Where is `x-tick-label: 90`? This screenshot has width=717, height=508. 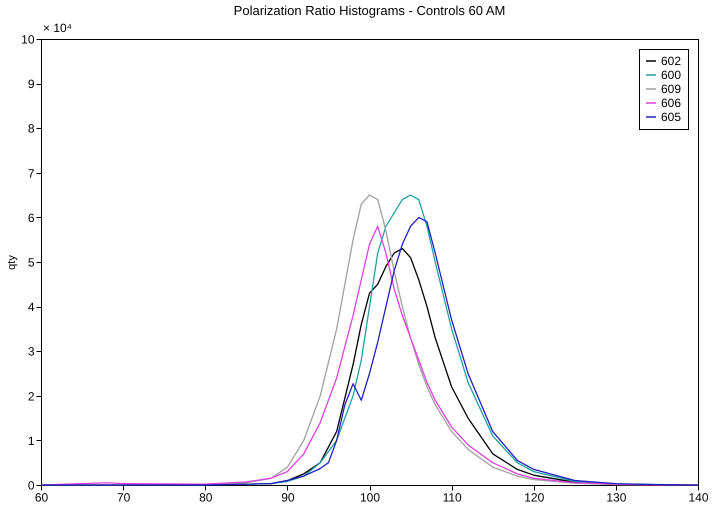 x-tick-label: 90 is located at coordinates (288, 497).